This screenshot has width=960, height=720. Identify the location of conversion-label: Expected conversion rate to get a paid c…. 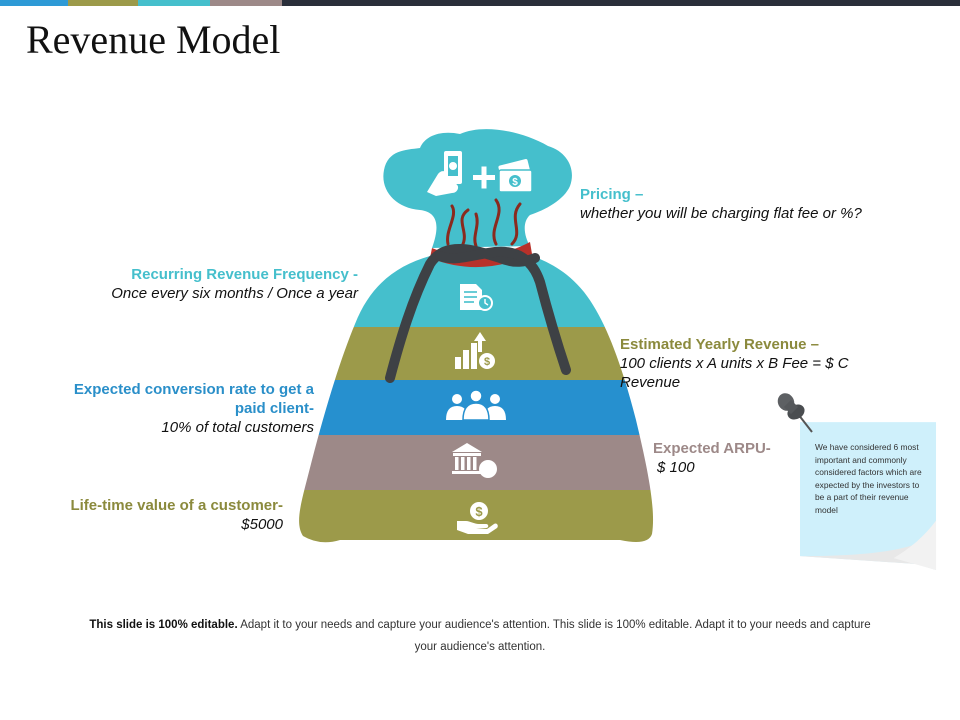
(194, 408).